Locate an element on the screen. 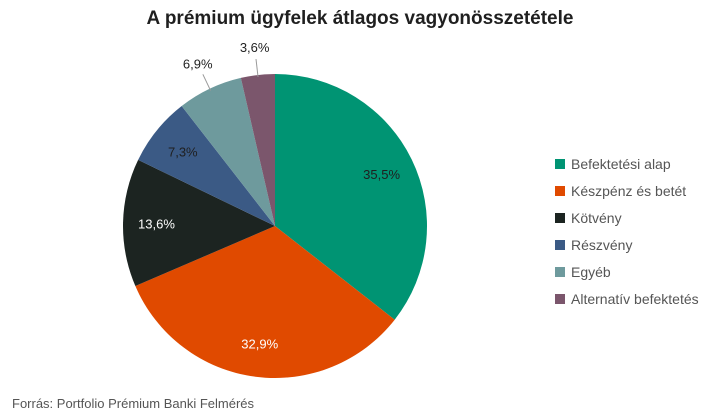 This screenshot has width=720, height=418. legend-item: Befektetési alap is located at coordinates (627, 163).